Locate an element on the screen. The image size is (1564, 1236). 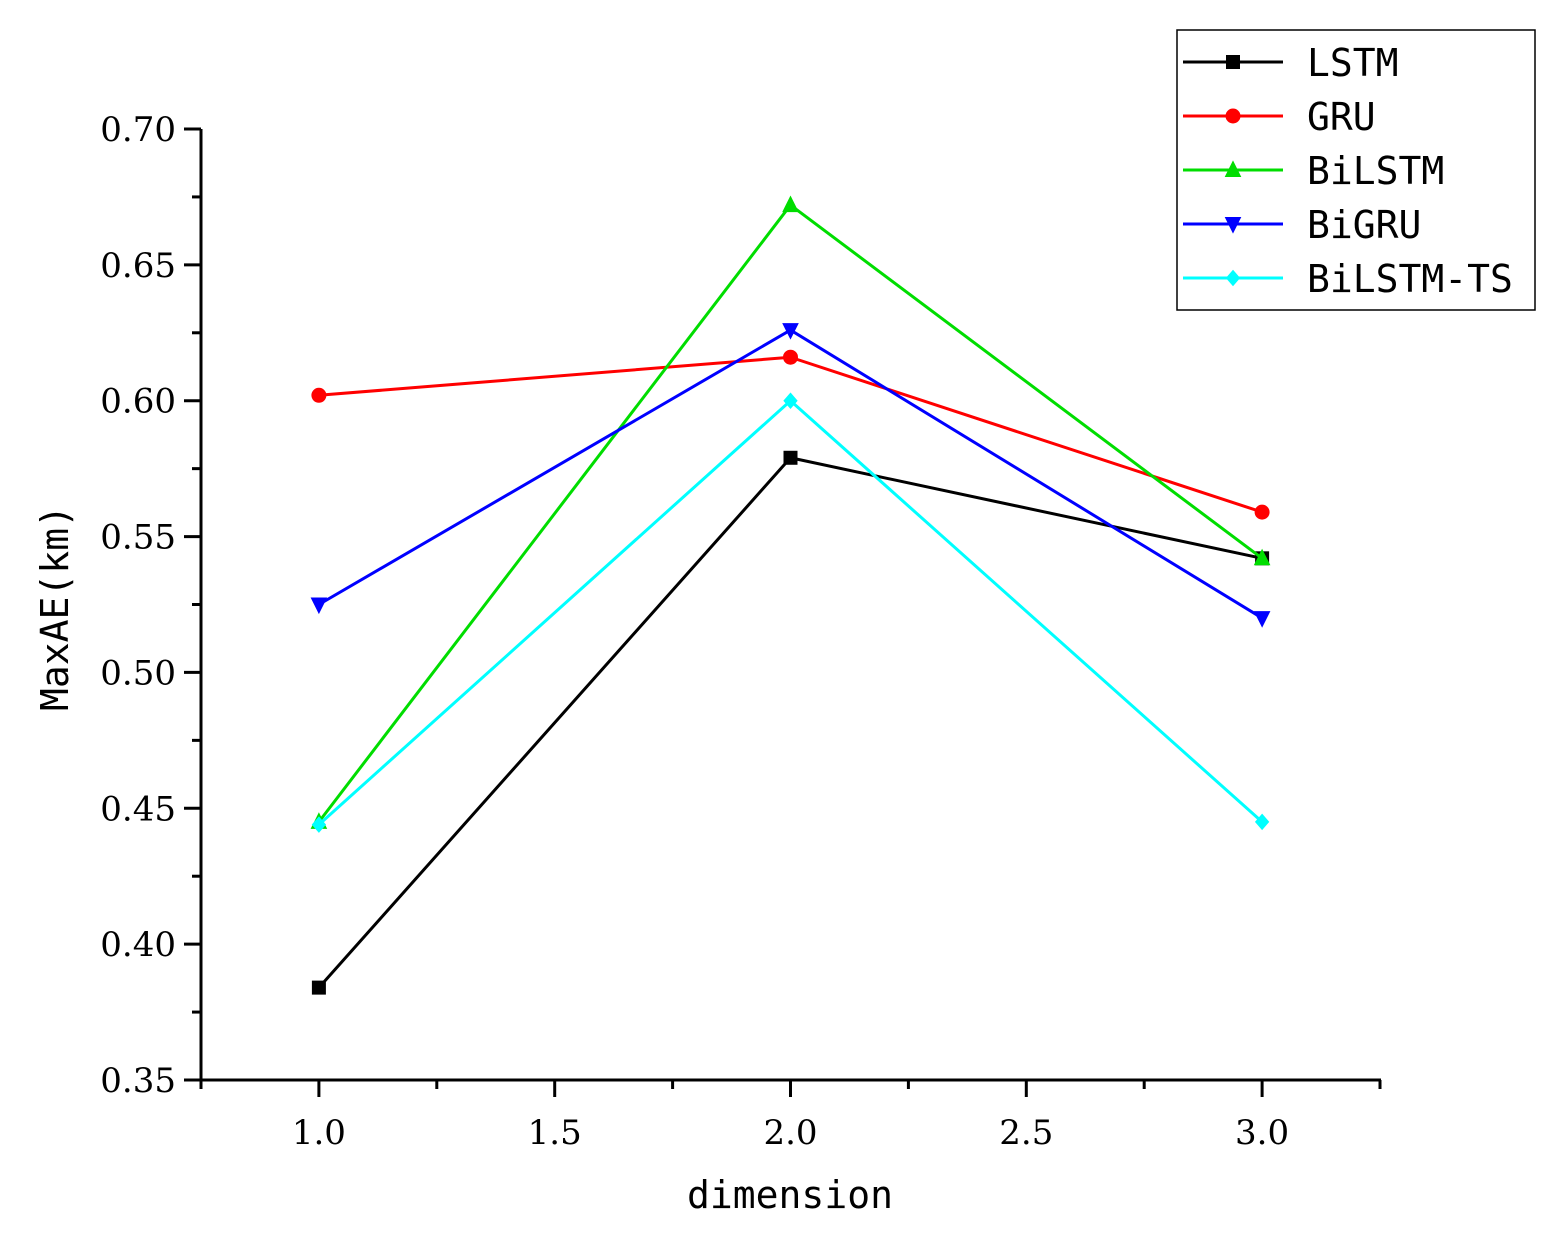
legend-label: LSTM is located at coordinates (1353, 63).